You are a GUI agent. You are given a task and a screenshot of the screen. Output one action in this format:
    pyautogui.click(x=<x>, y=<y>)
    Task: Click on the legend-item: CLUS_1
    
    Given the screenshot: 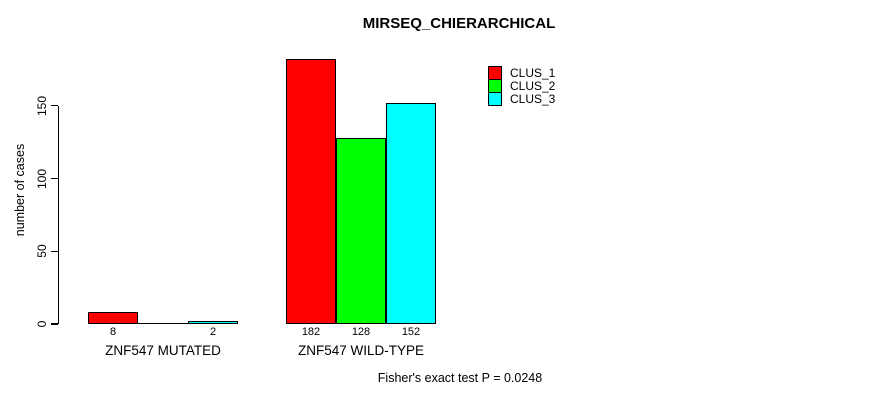 What is the action you would take?
    pyautogui.click(x=522, y=72)
    